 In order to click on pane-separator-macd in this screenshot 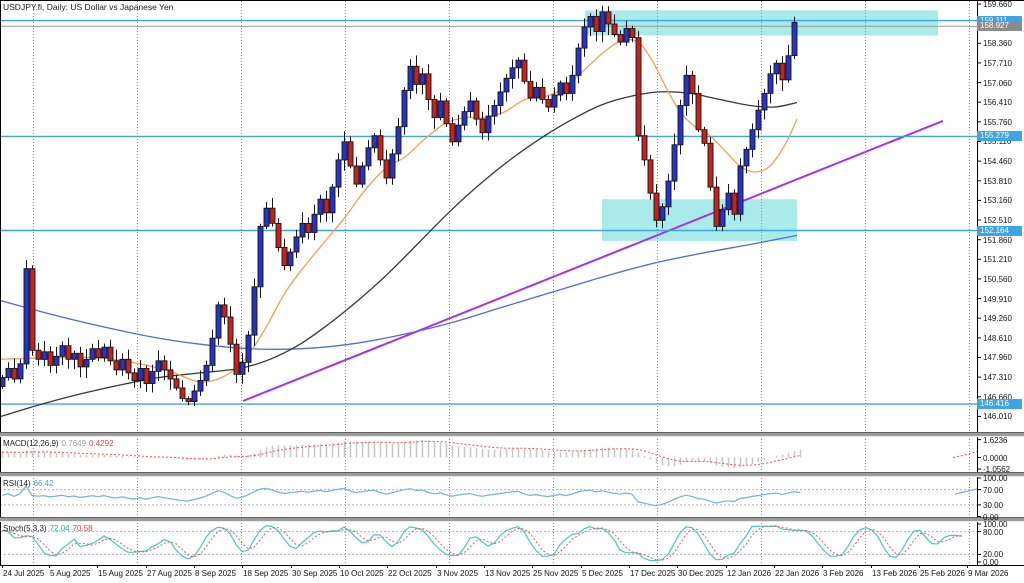, I will do `click(512, 434)`.